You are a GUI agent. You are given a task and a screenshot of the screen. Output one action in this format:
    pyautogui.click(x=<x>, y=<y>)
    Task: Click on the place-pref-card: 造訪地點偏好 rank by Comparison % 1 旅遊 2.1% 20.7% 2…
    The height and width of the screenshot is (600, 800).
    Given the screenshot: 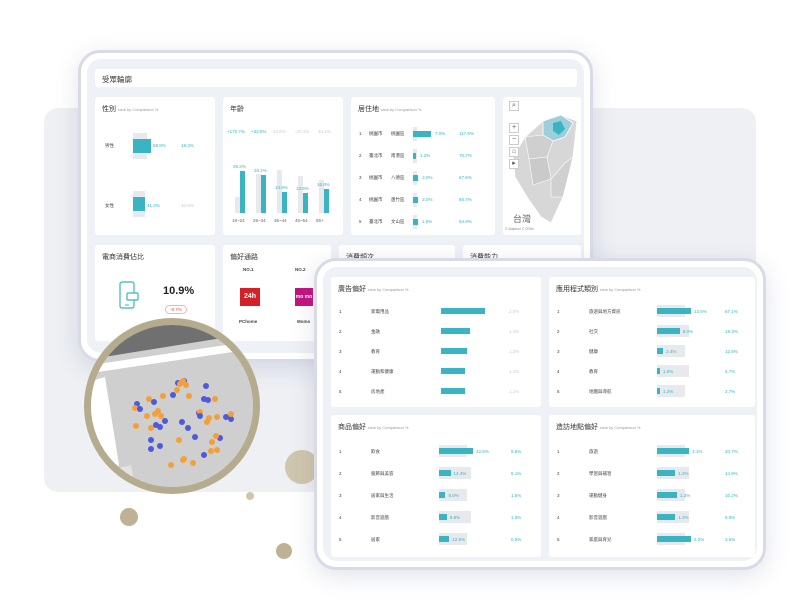 What is the action you would take?
    pyautogui.click(x=652, y=486)
    